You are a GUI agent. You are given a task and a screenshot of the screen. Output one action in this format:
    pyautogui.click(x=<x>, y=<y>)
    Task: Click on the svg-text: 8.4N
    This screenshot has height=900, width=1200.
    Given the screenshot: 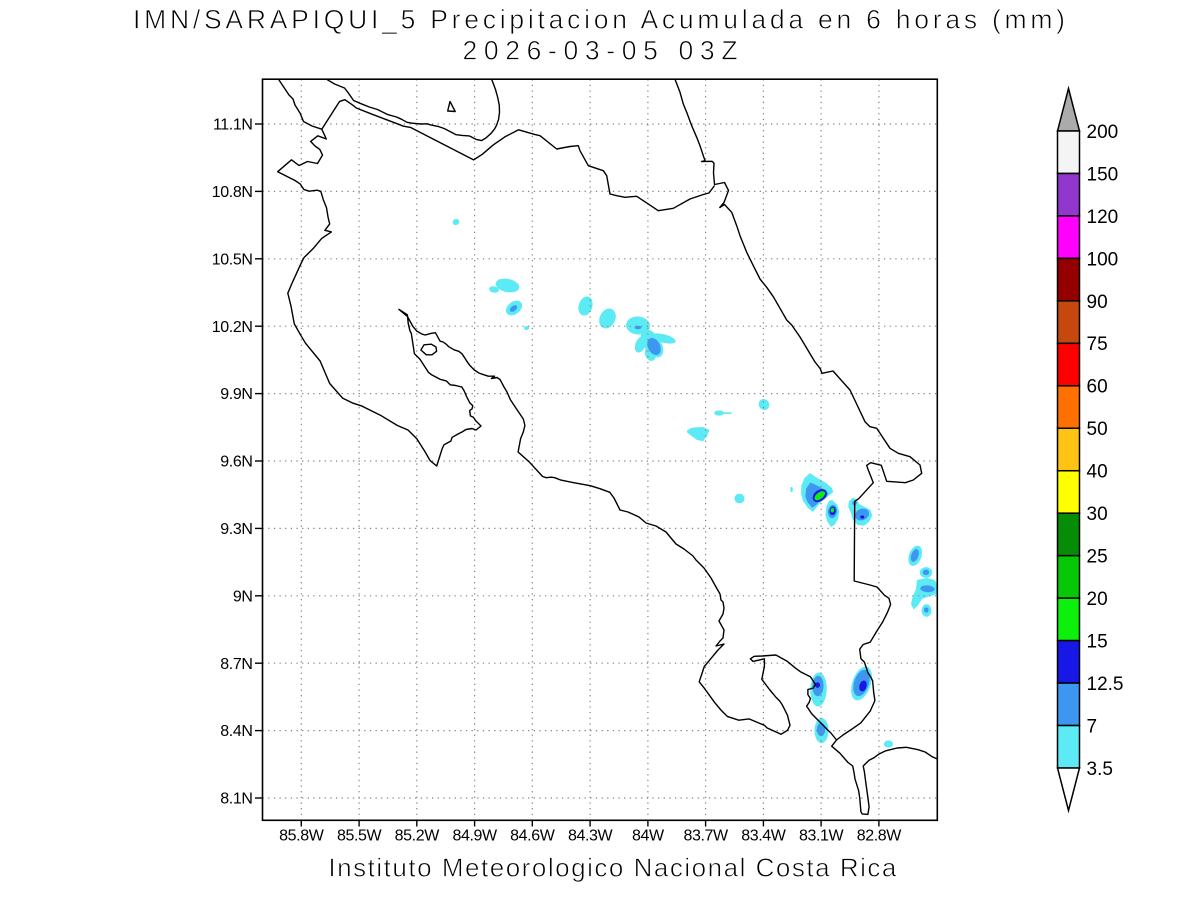 What is the action you would take?
    pyautogui.click(x=236, y=731)
    